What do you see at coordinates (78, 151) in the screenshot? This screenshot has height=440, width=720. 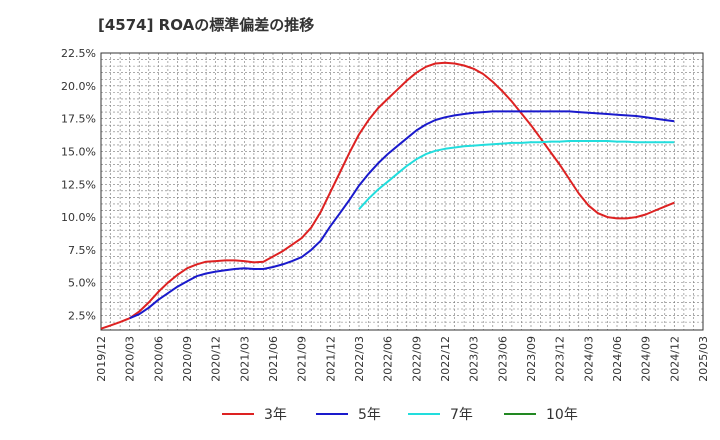 I see `y-tick-label: 15.0%` at bounding box center [78, 151].